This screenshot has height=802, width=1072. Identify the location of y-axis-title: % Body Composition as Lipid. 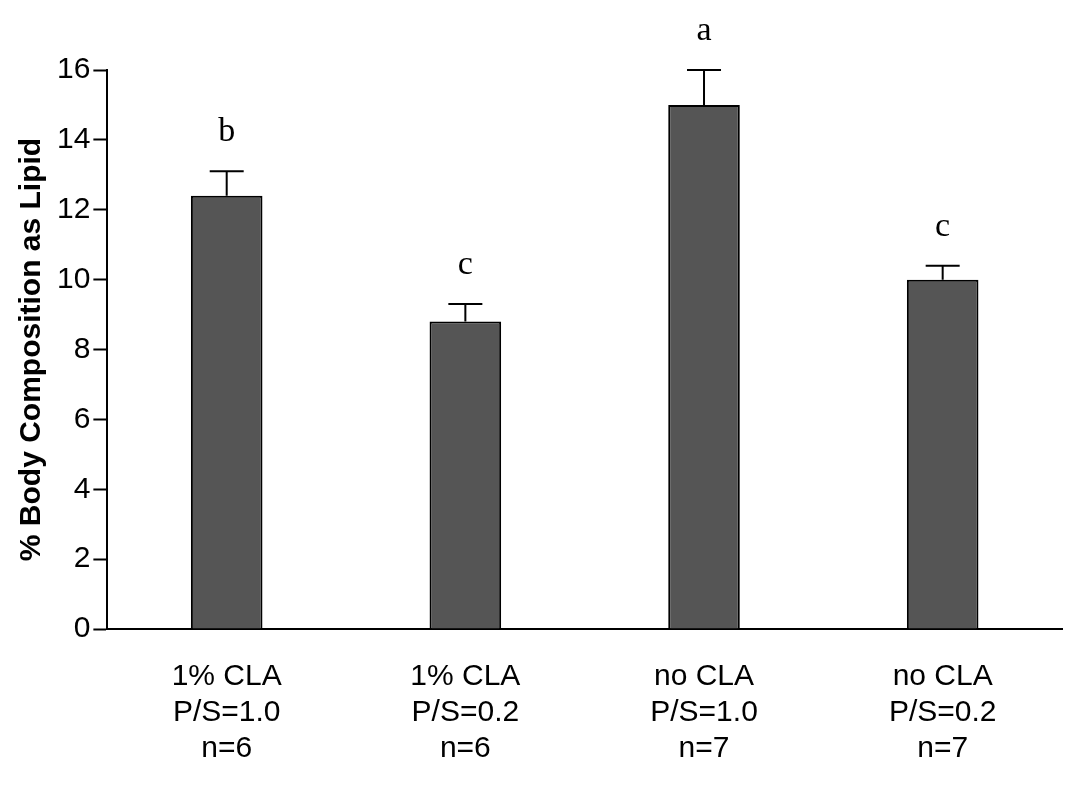
(30, 349).